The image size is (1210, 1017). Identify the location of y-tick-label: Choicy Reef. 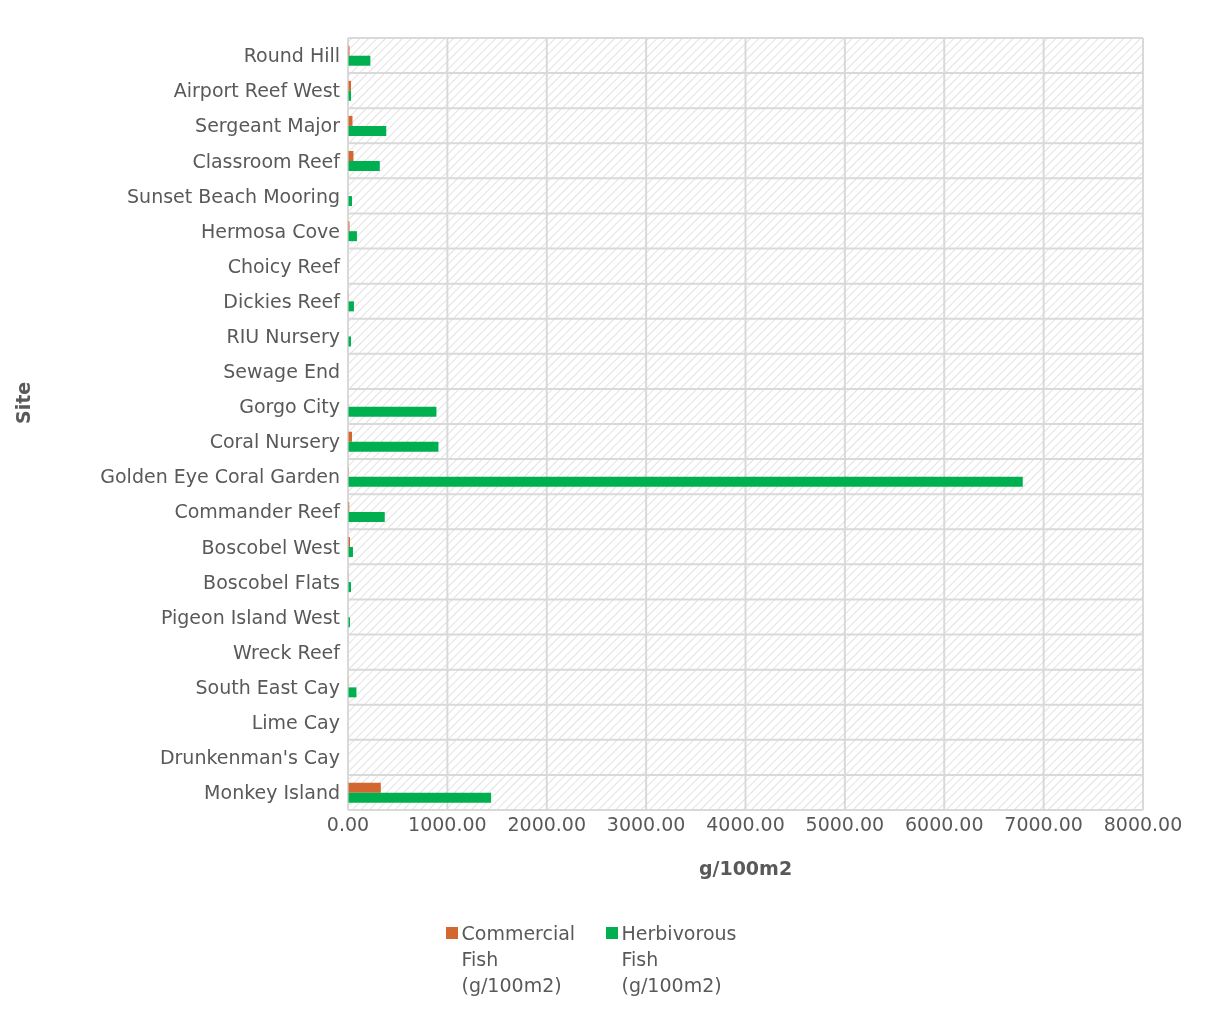
(284, 265).